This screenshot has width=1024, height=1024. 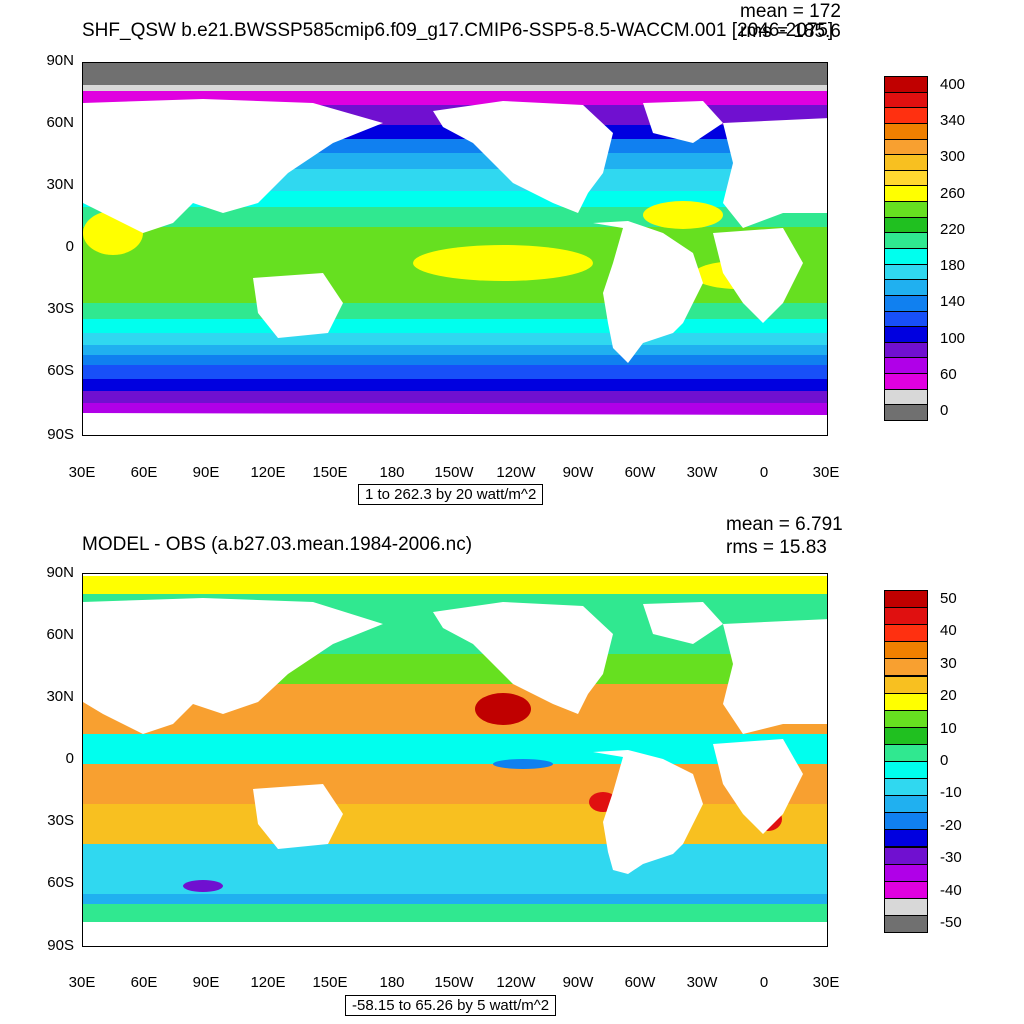 What do you see at coordinates (60, 60) in the screenshot?
I see `panel1-lat-label: 90N` at bounding box center [60, 60].